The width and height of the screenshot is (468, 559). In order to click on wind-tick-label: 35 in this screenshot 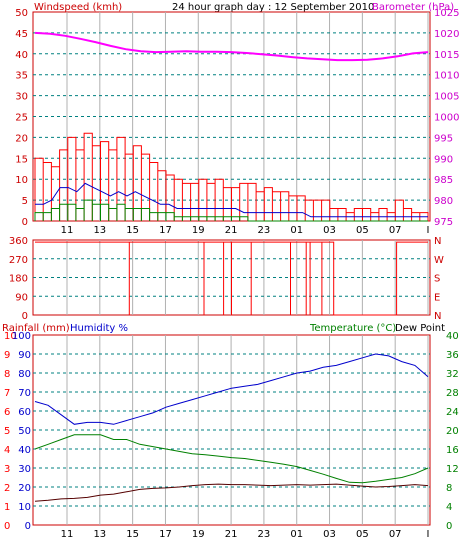, I will do `click(21, 76)`.